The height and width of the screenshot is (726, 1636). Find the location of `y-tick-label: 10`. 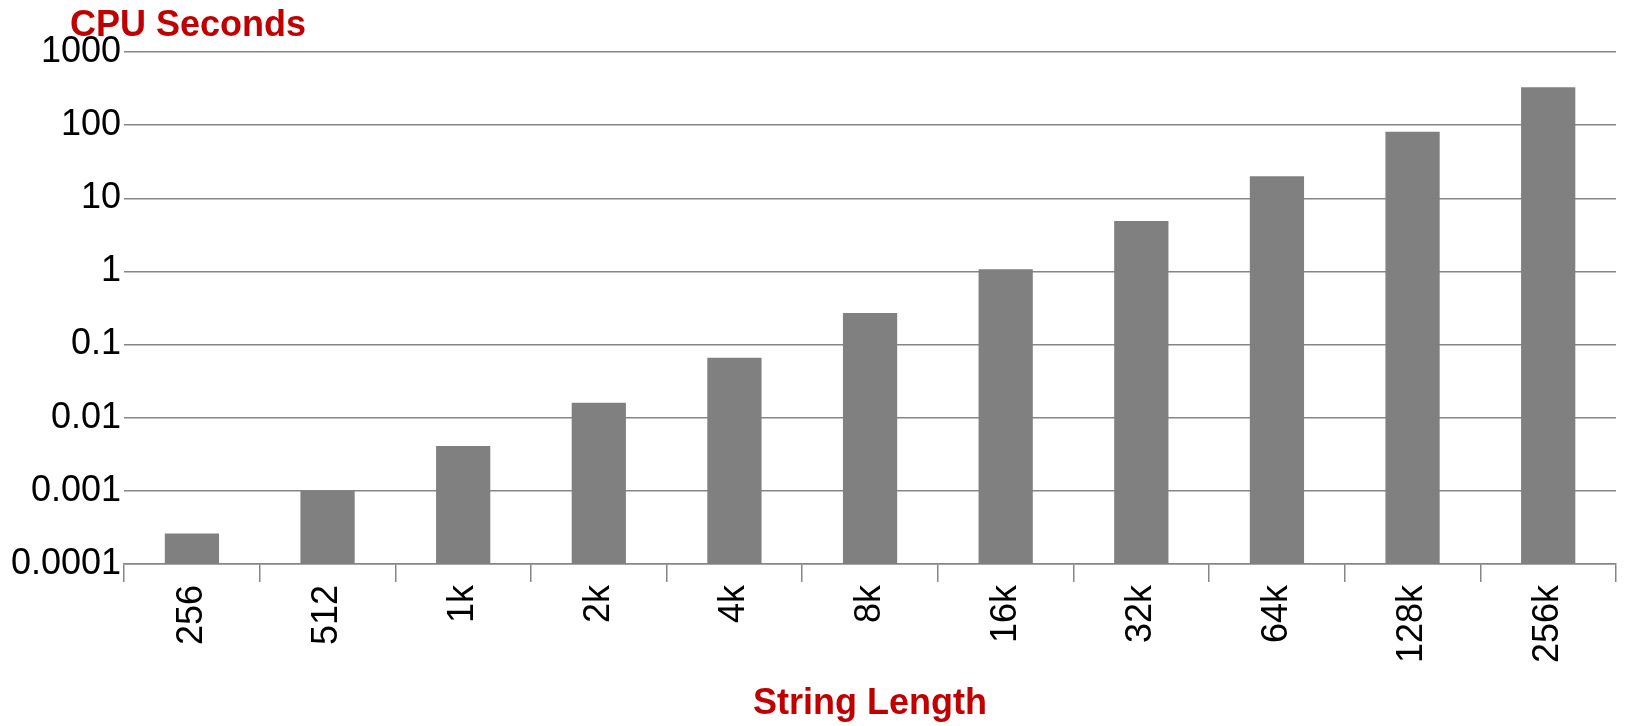

y-tick-label: 10 is located at coordinates (101, 196).